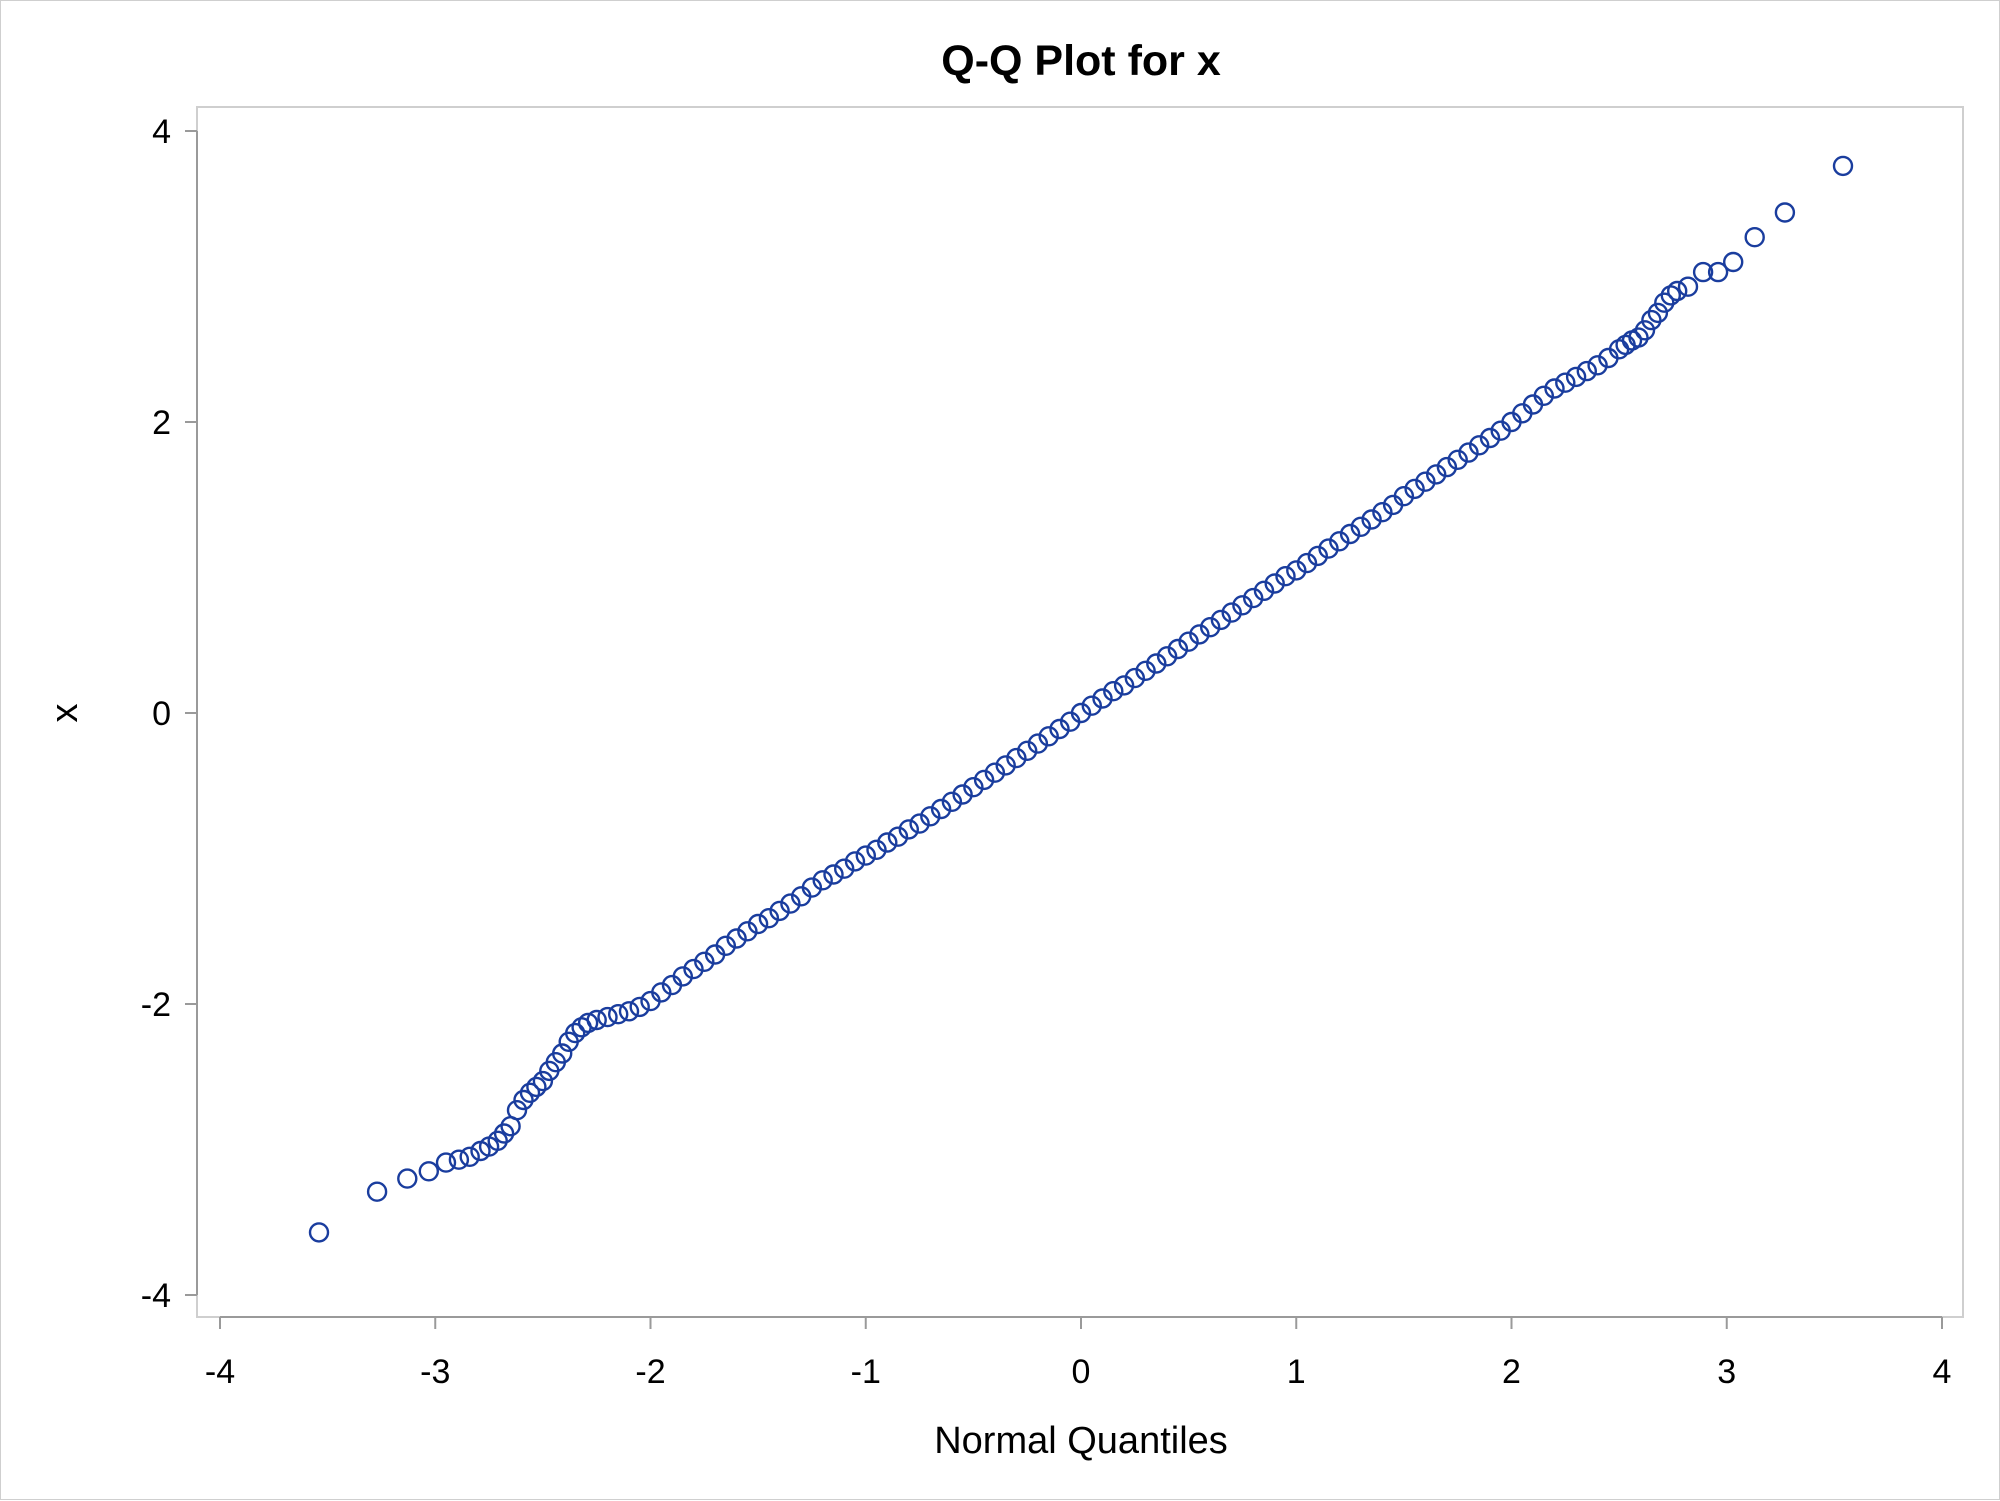 Image resolution: width=2000 pixels, height=1501 pixels. What do you see at coordinates (161, 132) in the screenshot?
I see `y-tick-label: 4` at bounding box center [161, 132].